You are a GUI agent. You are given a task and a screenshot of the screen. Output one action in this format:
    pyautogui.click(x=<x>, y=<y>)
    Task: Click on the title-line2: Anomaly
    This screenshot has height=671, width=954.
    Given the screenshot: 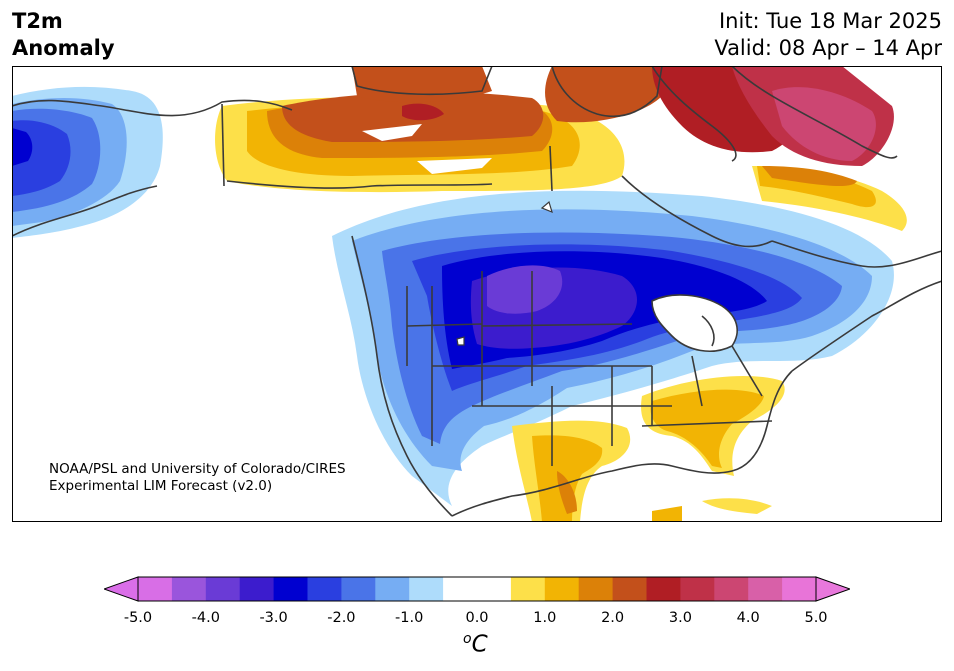 What is the action you would take?
    pyautogui.click(x=63, y=48)
    